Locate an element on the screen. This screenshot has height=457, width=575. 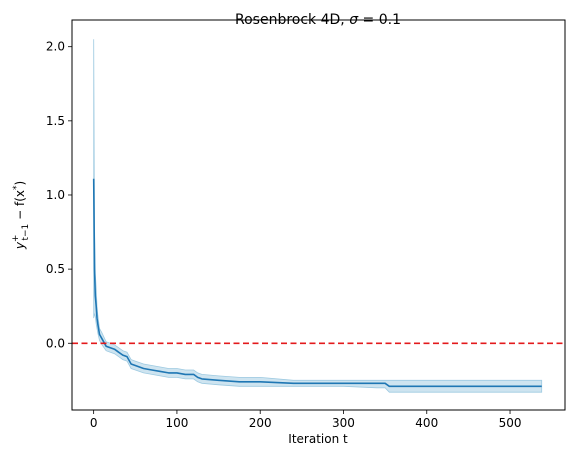
x-tick-label: 200 is located at coordinates (260, 423).